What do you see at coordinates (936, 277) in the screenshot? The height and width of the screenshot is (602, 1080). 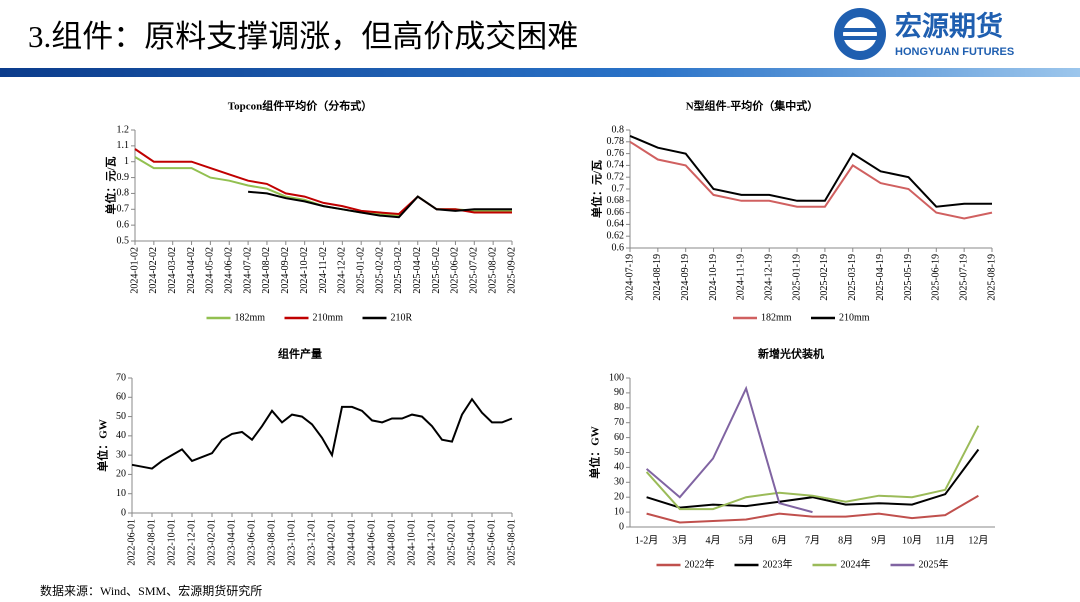 I see `x-tick-label: 2025-06-19` at bounding box center [936, 277].